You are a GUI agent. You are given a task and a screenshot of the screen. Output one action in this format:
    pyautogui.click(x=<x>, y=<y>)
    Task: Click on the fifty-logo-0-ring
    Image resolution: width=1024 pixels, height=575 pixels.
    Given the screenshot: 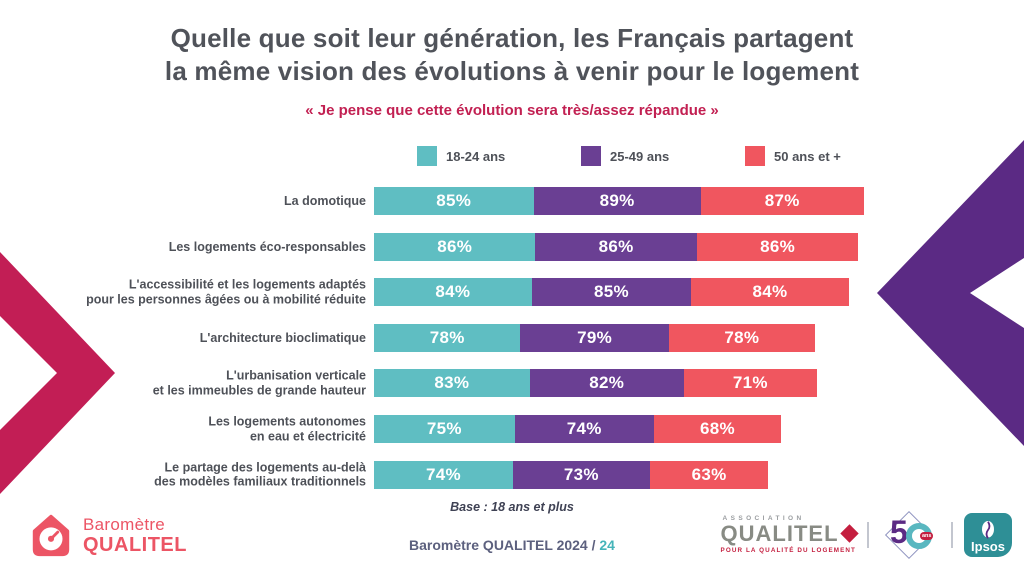 What is the action you would take?
    pyautogui.click(x=919, y=536)
    